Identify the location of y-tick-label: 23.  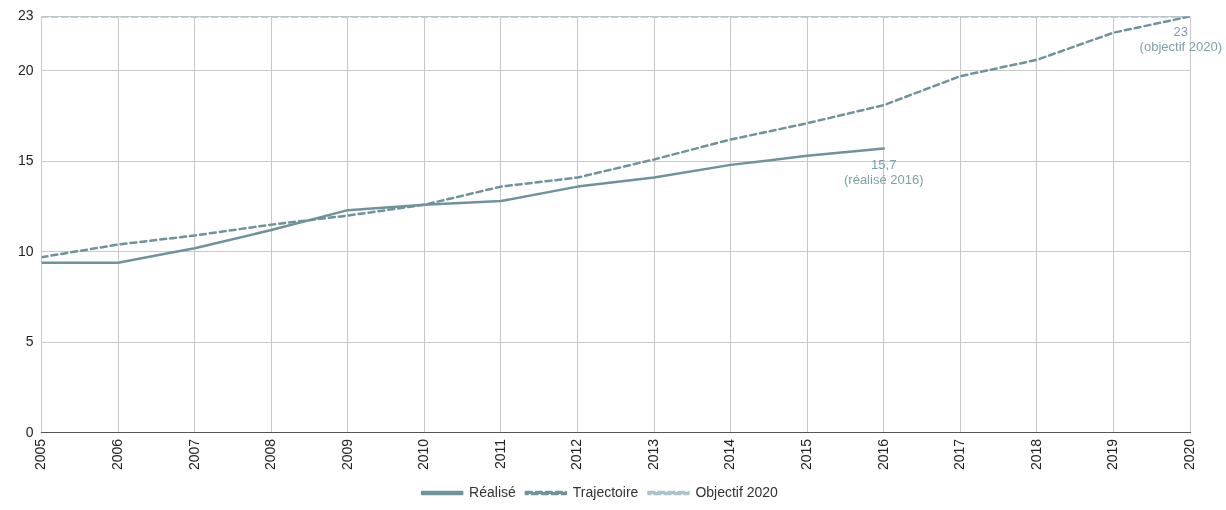
(25, 15).